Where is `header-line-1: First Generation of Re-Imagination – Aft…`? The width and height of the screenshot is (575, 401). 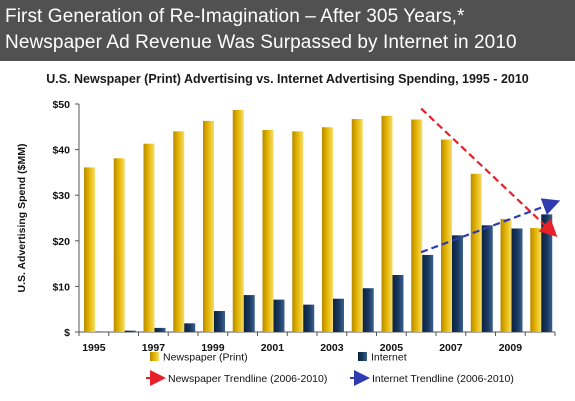
header-line-1: First Generation of Re-Imagination – Aft… is located at coordinates (235, 16).